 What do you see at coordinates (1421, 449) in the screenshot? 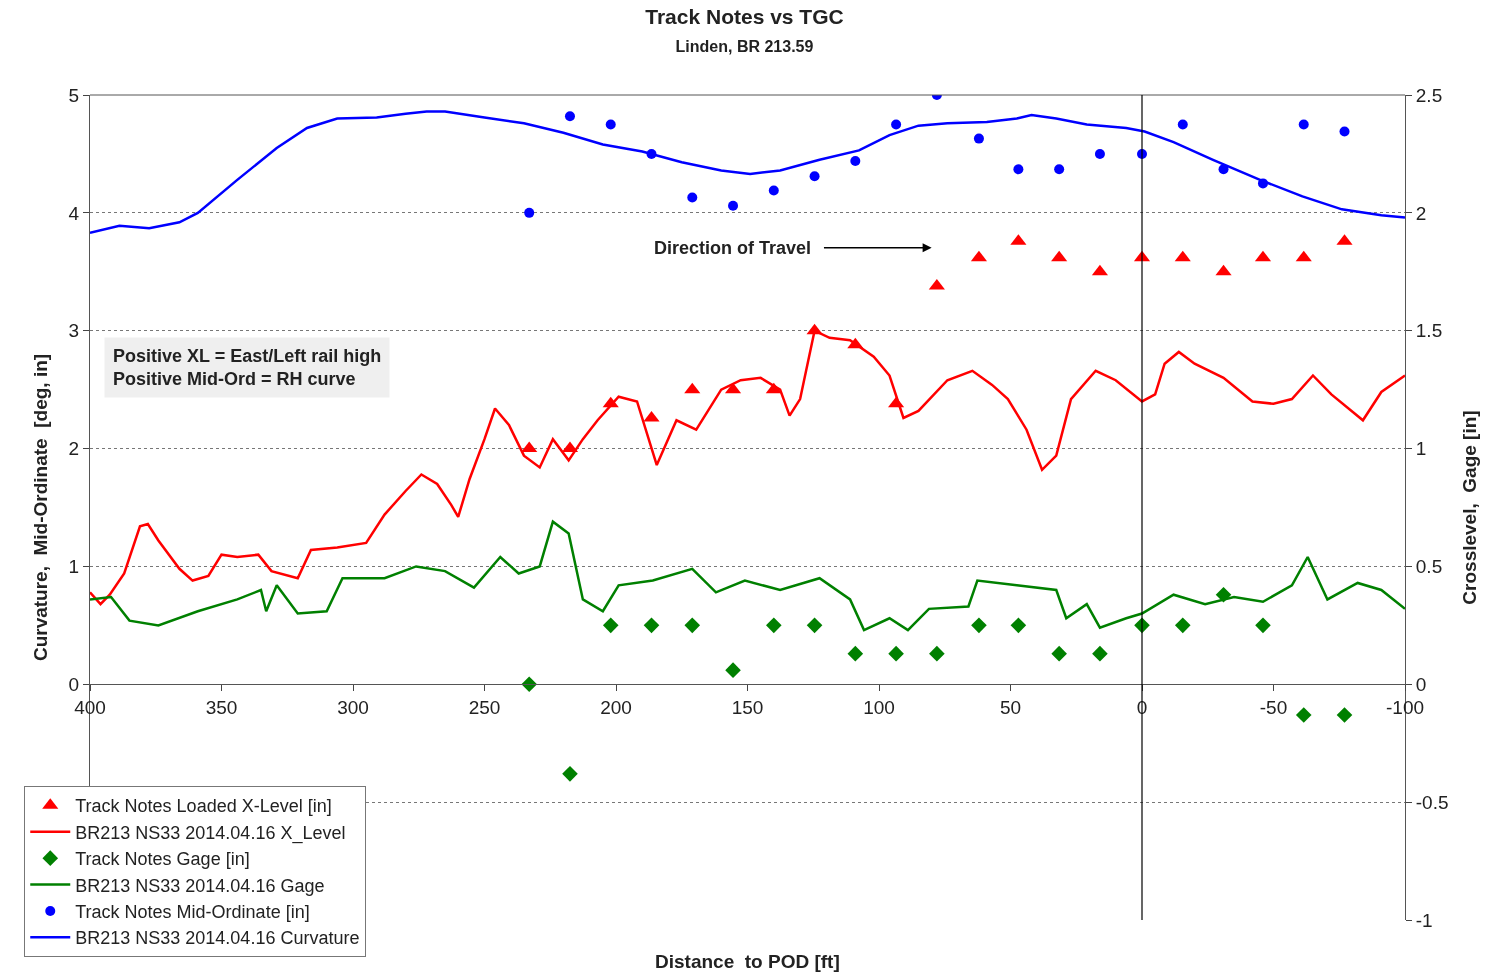
I see `y2-tick-label: 1` at bounding box center [1421, 449].